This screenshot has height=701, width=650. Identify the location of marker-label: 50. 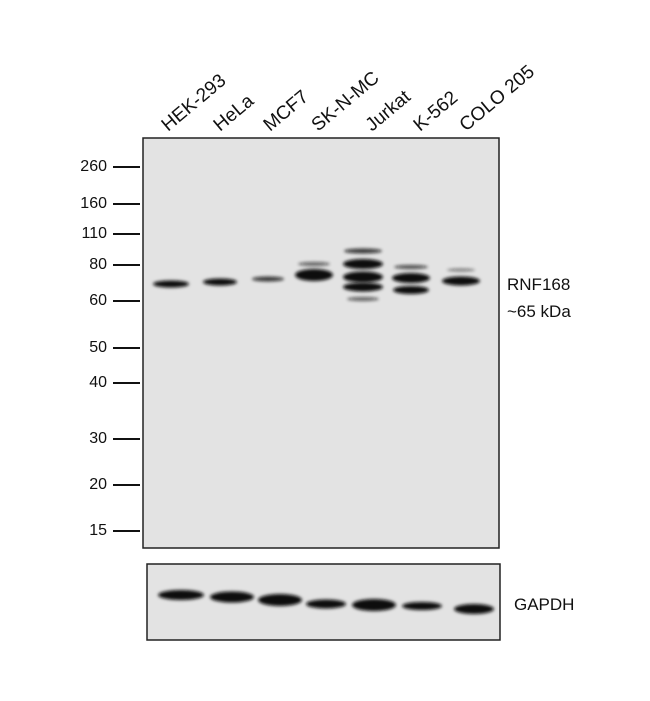
(98, 347).